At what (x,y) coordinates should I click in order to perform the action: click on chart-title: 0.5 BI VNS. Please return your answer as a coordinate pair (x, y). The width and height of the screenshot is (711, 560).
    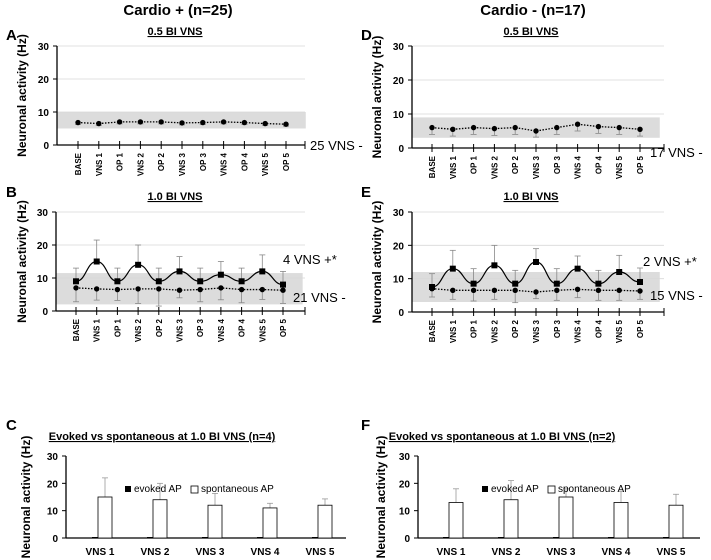
    Looking at the image, I should click on (174, 32).